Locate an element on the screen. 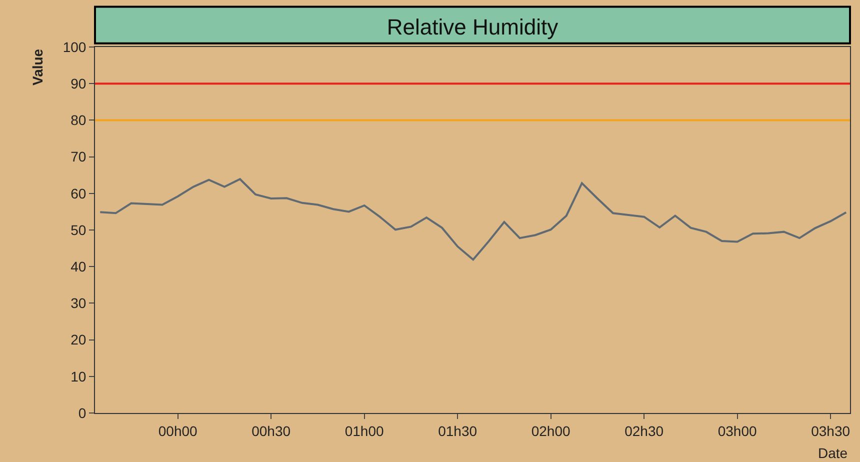 The height and width of the screenshot is (462, 860). chart-title: Relative Humidity is located at coordinates (472, 27).